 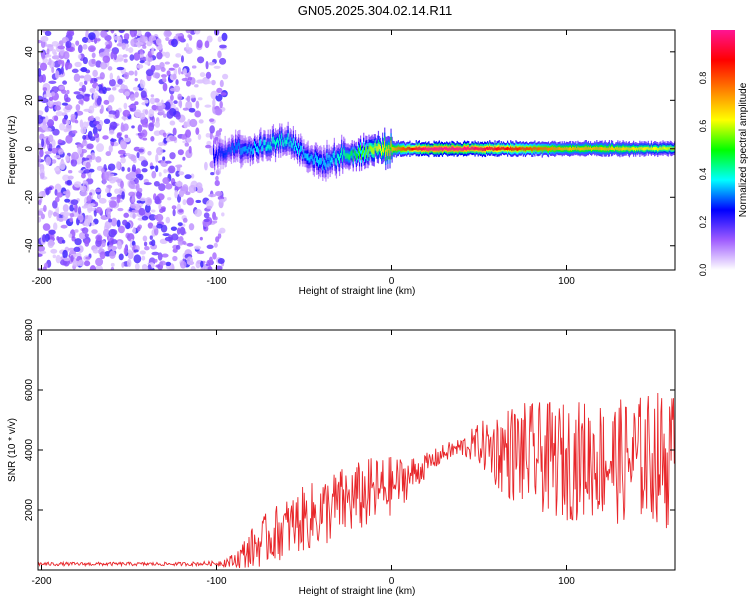 What do you see at coordinates (41, 581) in the screenshot?
I see `x-tick-label: -200` at bounding box center [41, 581].